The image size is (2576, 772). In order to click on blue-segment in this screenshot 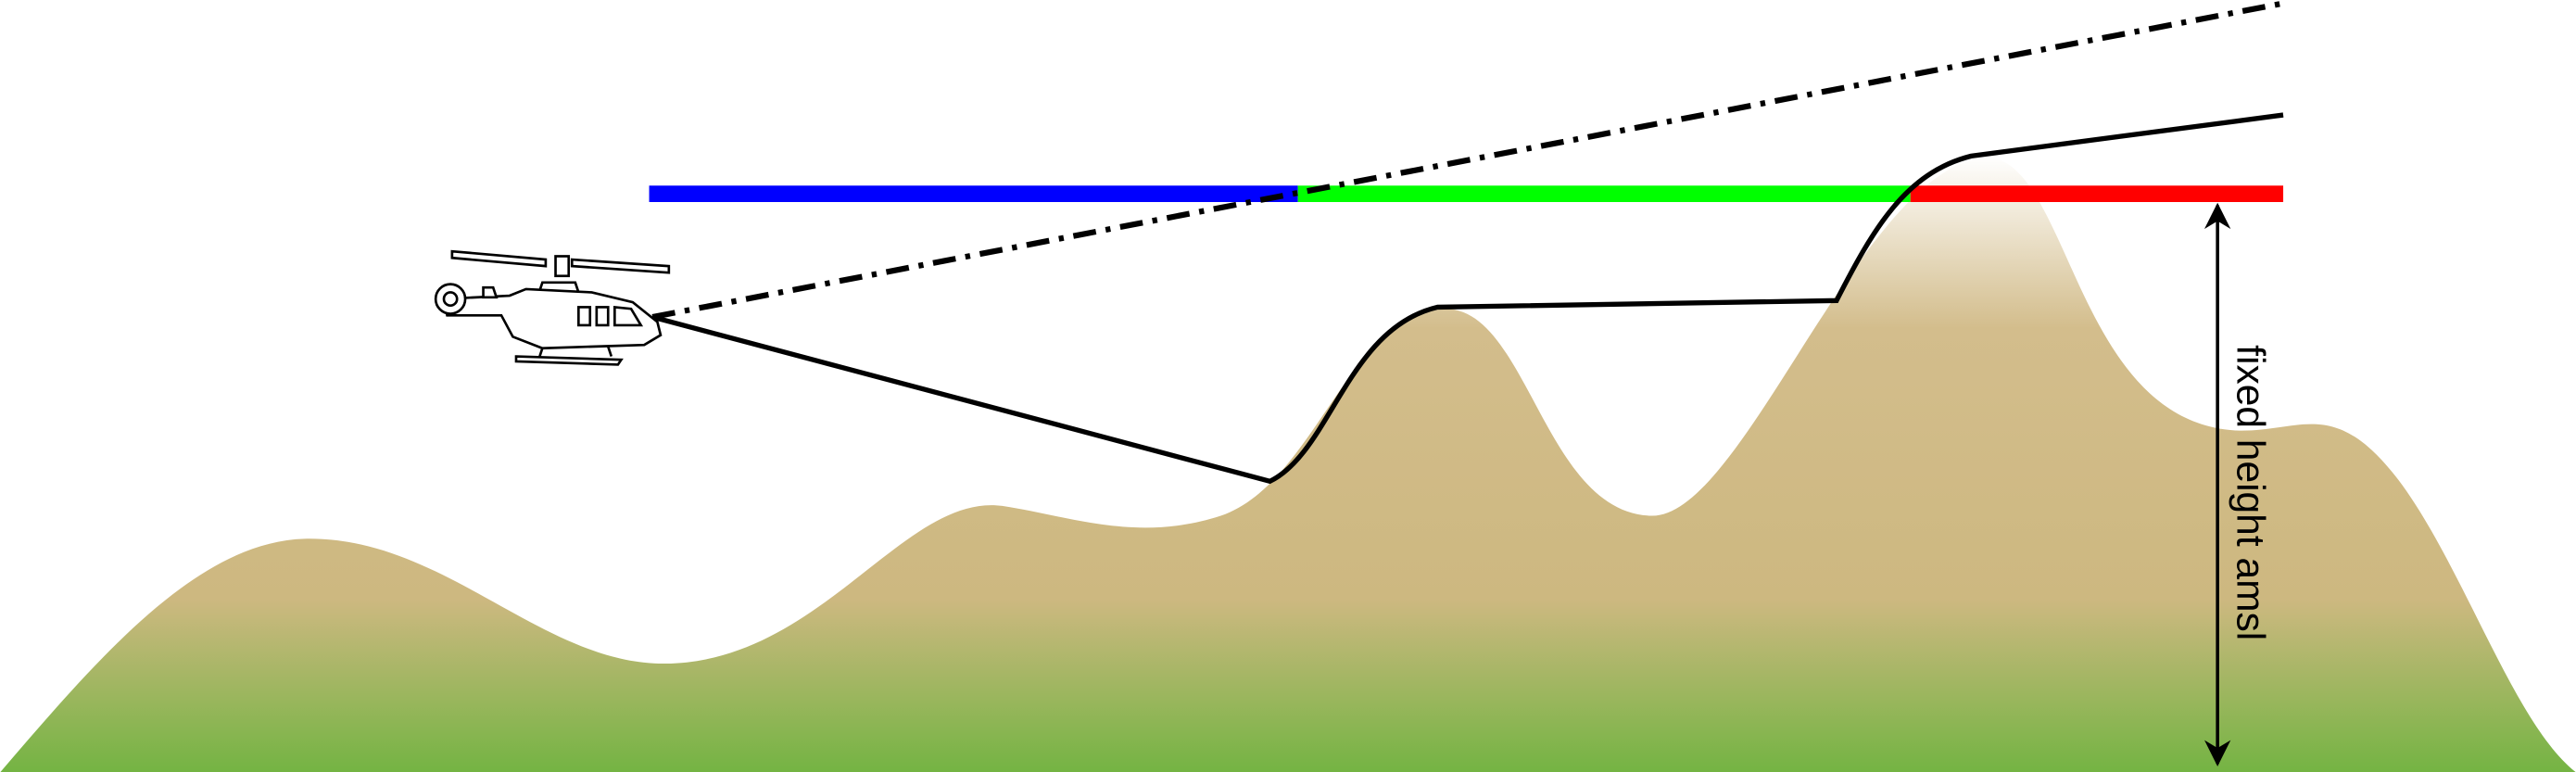, I will do `click(973, 193)`.